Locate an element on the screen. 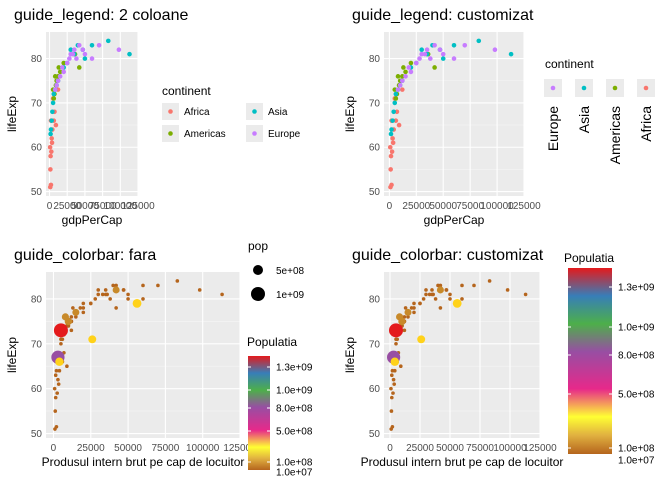 The image size is (672, 480). legend-continent-row: continent Europe Asia Americas Africa is located at coordinates (599, 110).